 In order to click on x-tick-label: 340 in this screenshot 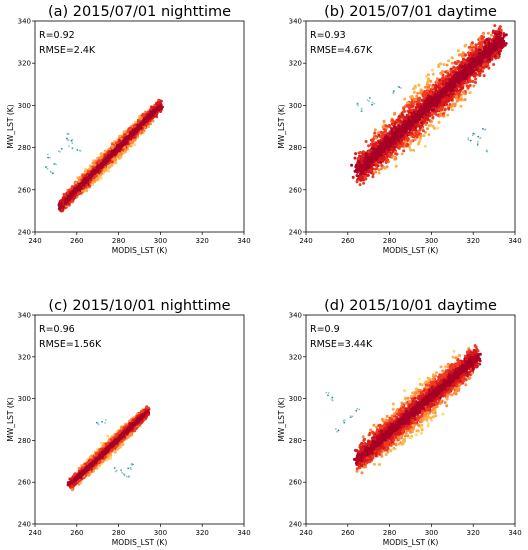, I will do `click(243, 241)`.